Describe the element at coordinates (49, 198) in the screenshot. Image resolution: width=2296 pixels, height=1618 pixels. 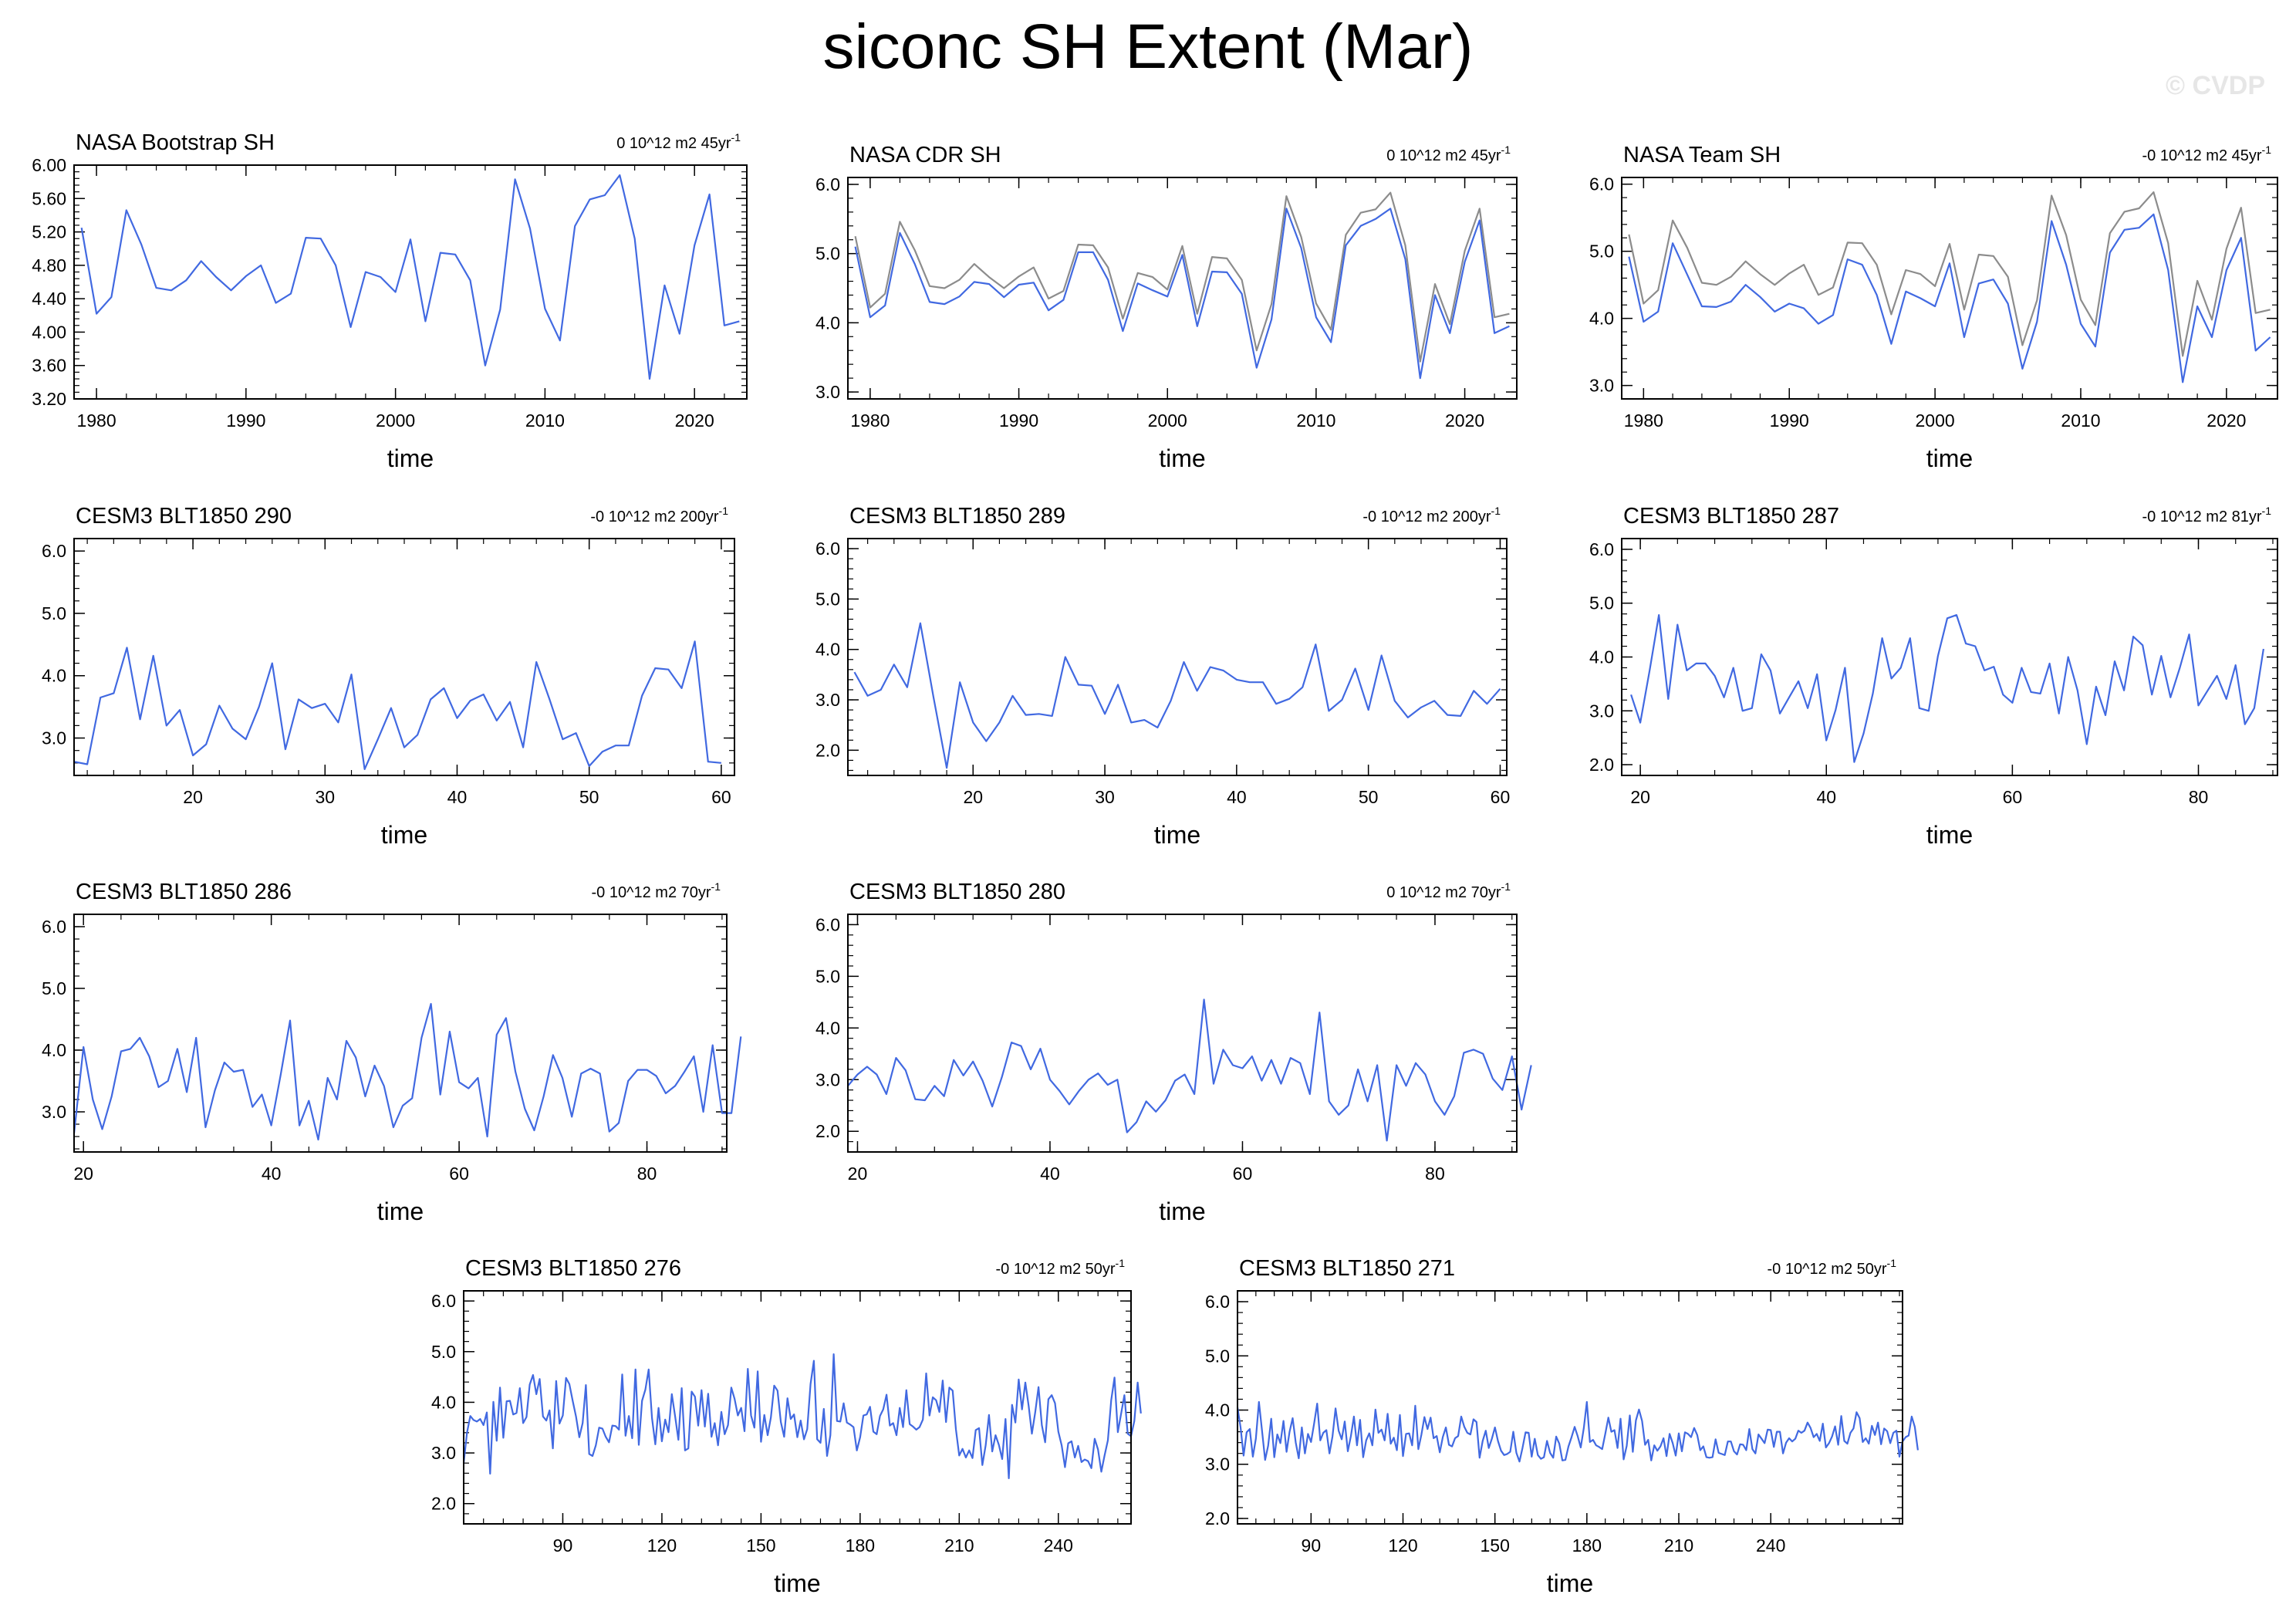
I see `y-tick-label: 5.60` at that location.